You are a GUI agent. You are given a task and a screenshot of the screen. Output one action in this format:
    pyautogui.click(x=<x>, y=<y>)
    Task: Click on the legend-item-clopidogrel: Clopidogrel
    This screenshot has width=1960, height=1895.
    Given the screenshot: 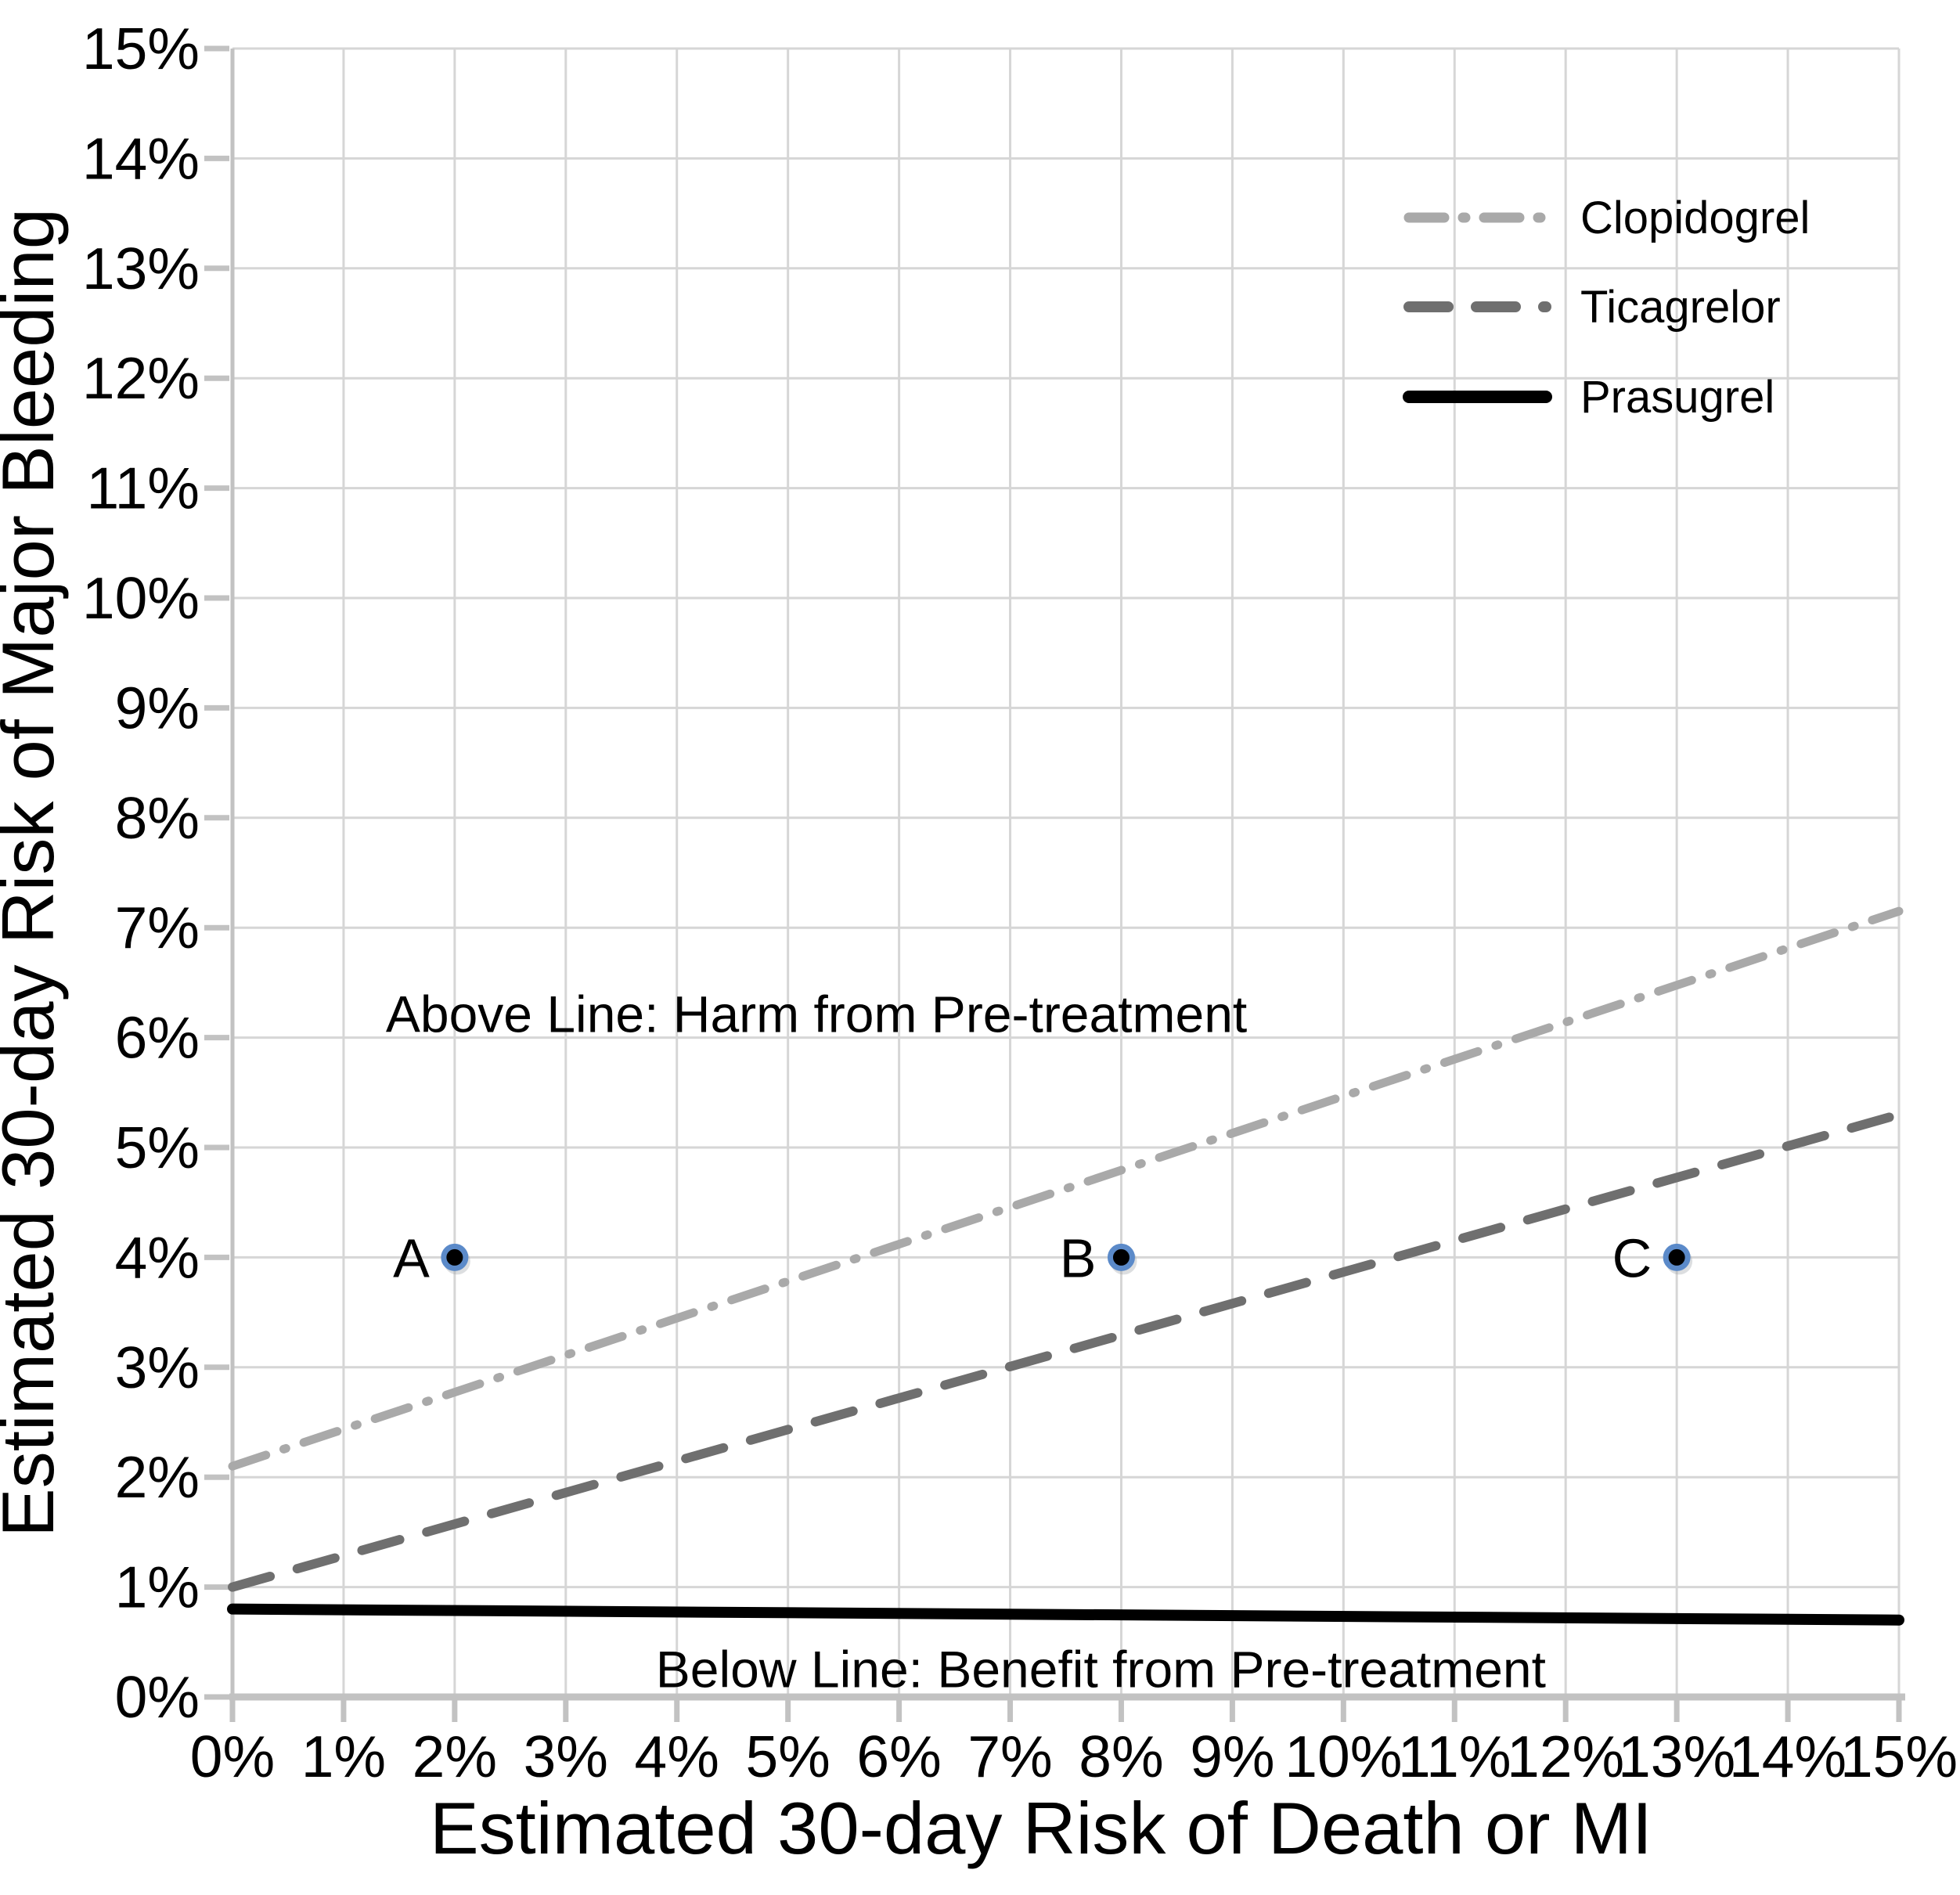 What is the action you would take?
    pyautogui.click(x=1606, y=218)
    